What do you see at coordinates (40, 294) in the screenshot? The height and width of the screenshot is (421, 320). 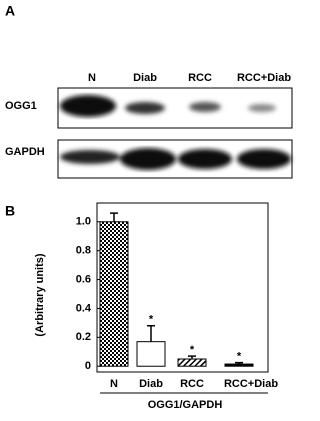 I see `y-axis-label: (Arbitrary units)` at bounding box center [40, 294].